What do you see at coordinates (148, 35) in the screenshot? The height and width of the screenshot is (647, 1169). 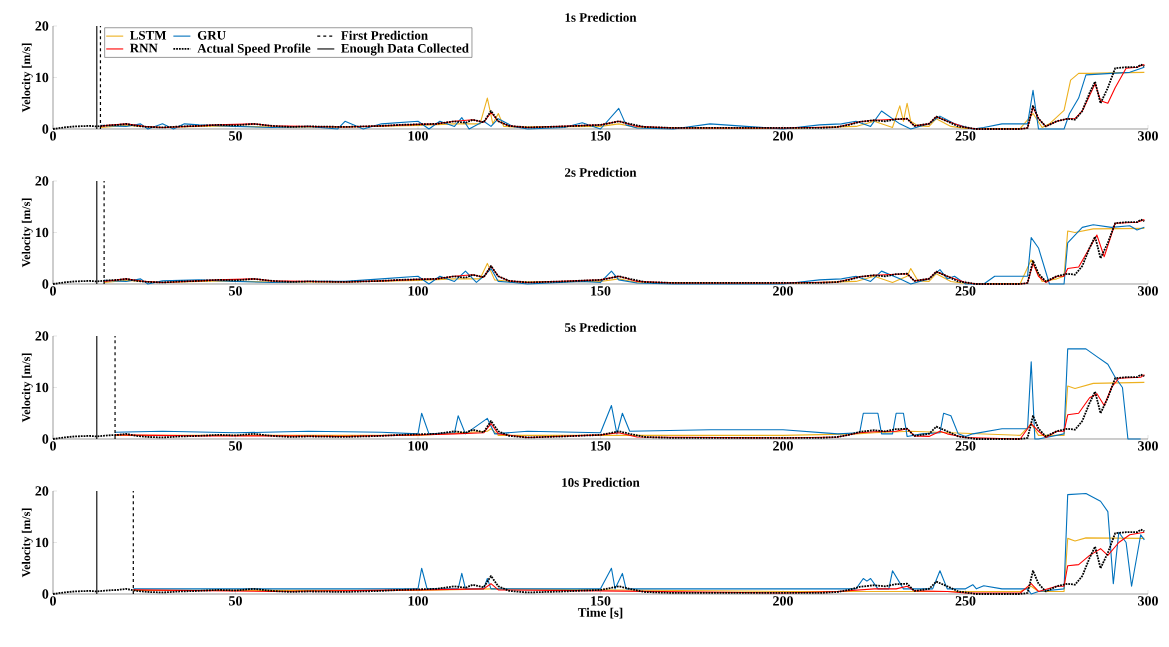 I see `legend-label: LSTM` at bounding box center [148, 35].